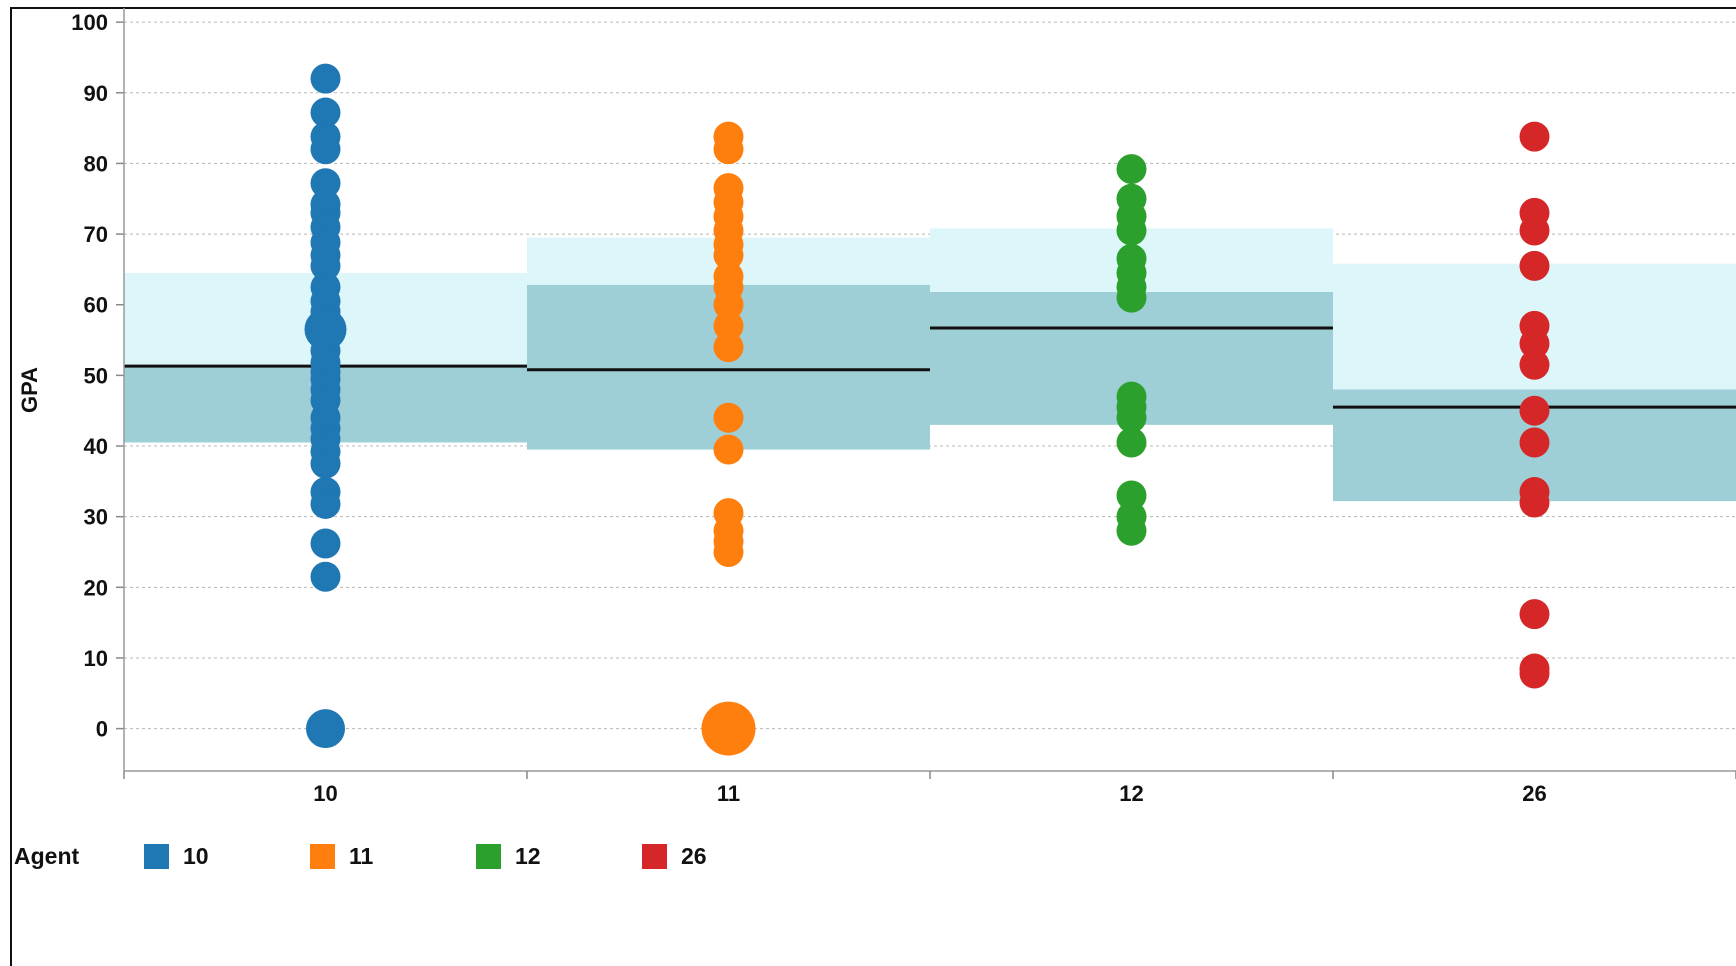 The width and height of the screenshot is (1736, 966). What do you see at coordinates (559, 856) in the screenshot?
I see `legend-item-12: 12` at bounding box center [559, 856].